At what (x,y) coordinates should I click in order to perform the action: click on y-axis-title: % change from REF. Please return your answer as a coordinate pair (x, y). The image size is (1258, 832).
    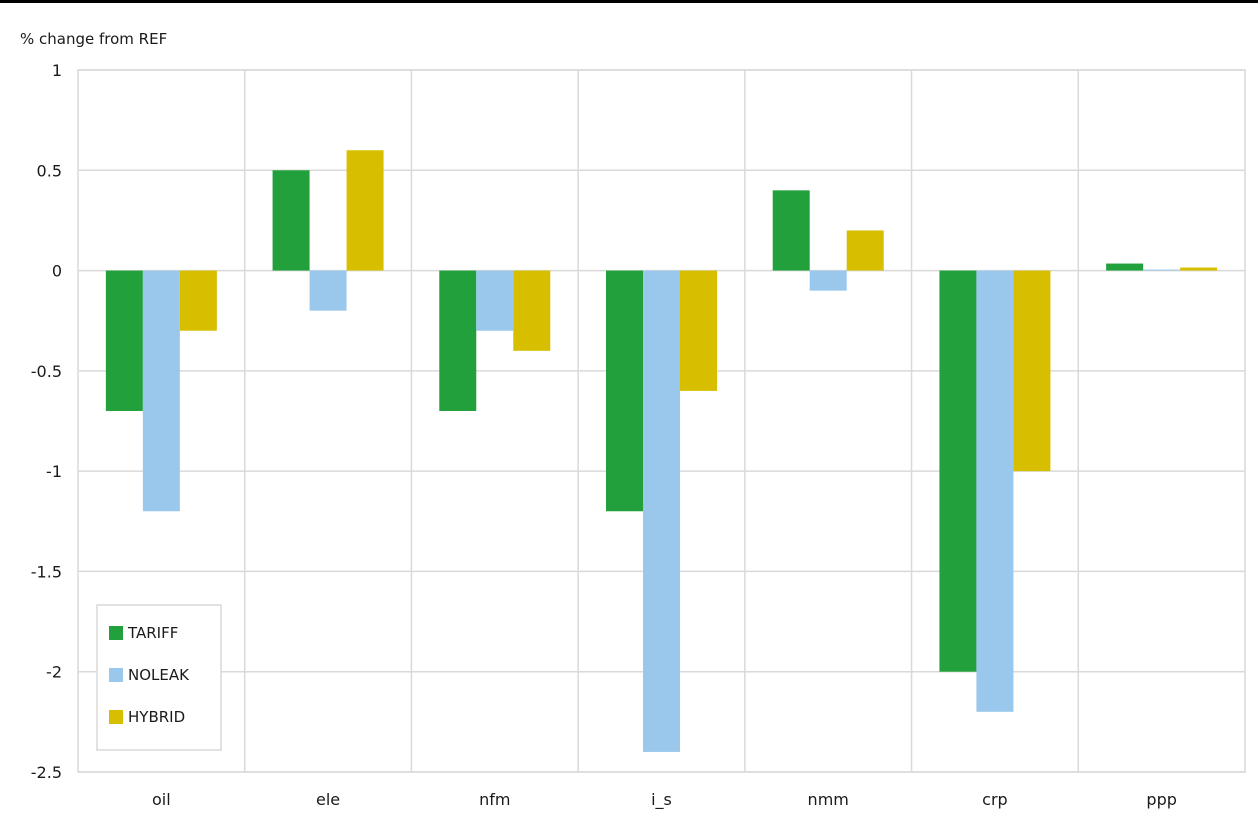
    Looking at the image, I should click on (93, 39).